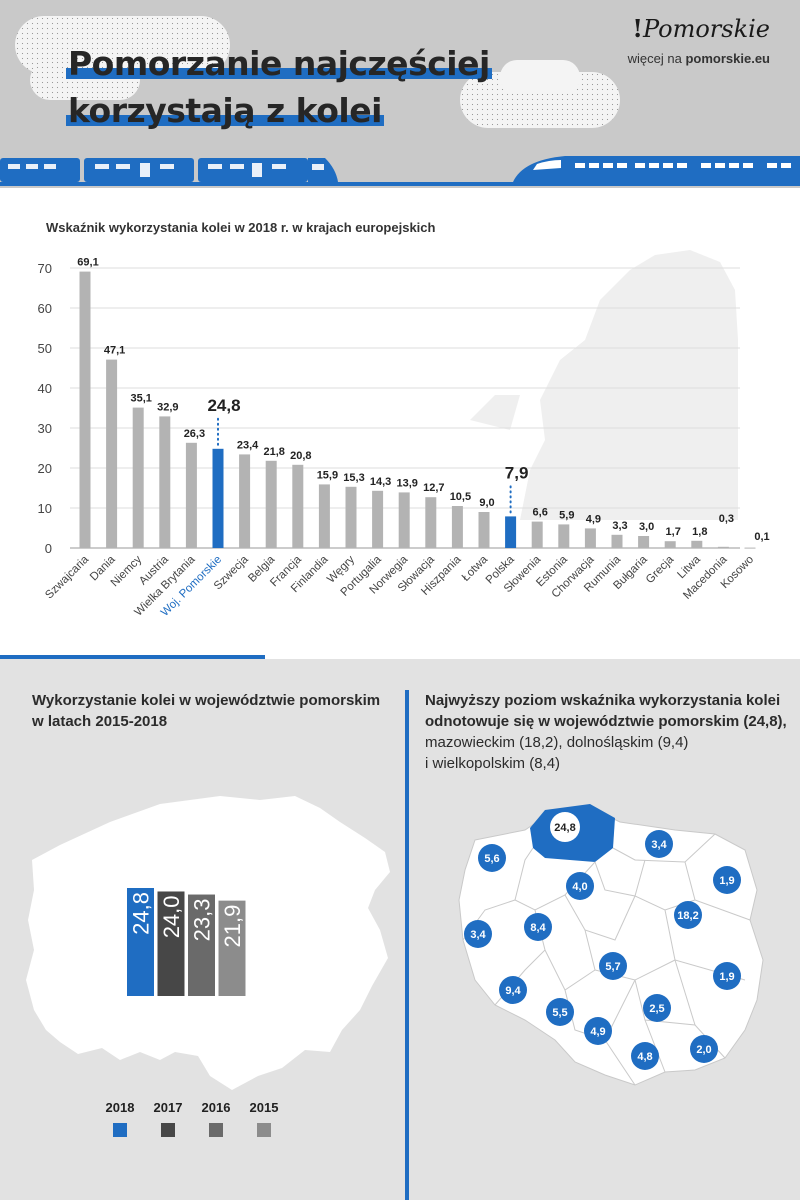 Image resolution: width=800 pixels, height=1200 pixels. Describe the element at coordinates (167, 407) in the screenshot. I see `bar-value-label: 32,9` at that location.